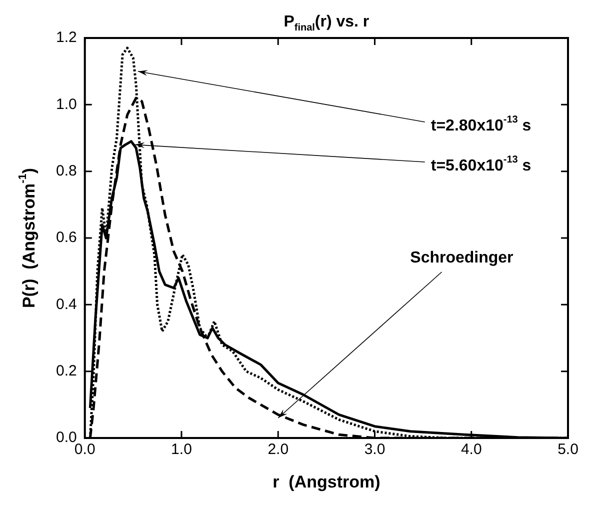  What do you see at coordinates (66, 371) in the screenshot?
I see `y-tick-label: 0.2` at bounding box center [66, 371].